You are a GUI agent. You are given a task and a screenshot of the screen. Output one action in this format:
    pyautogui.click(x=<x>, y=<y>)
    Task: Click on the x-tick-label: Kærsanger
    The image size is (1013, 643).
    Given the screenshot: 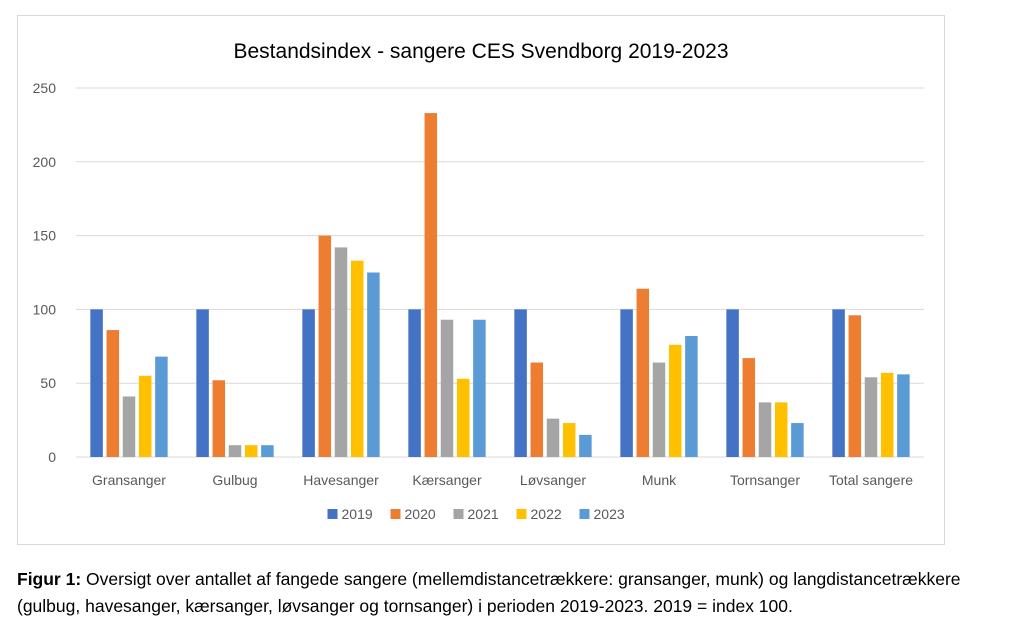 What is the action you would take?
    pyautogui.click(x=447, y=480)
    